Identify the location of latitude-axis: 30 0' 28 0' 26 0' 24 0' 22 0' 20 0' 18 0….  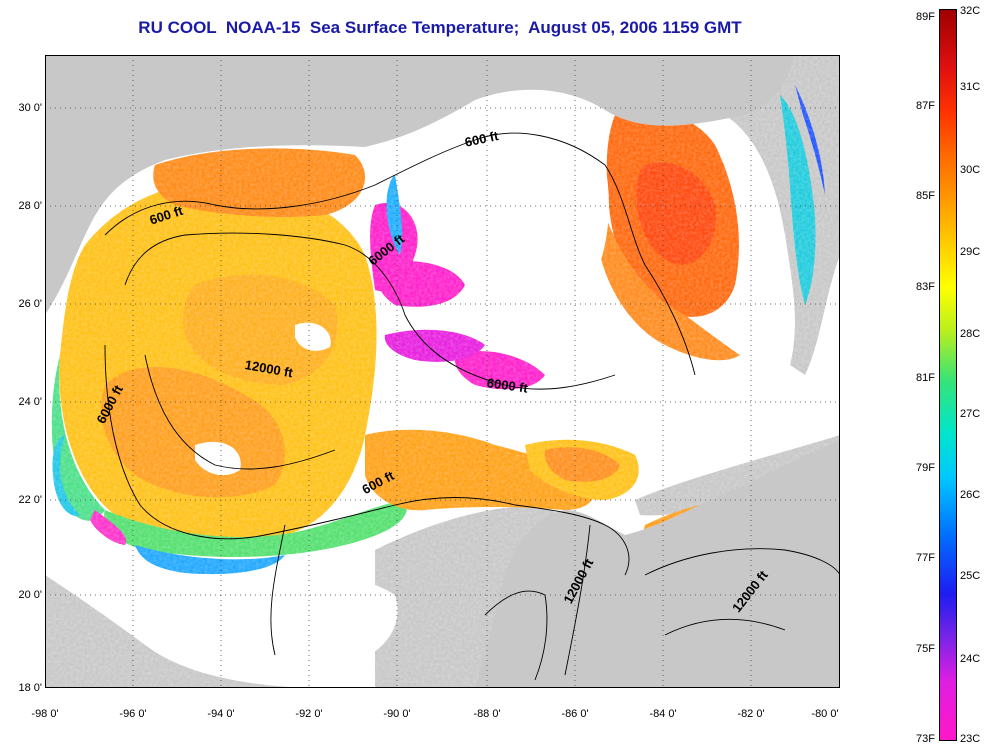
(21, 374).